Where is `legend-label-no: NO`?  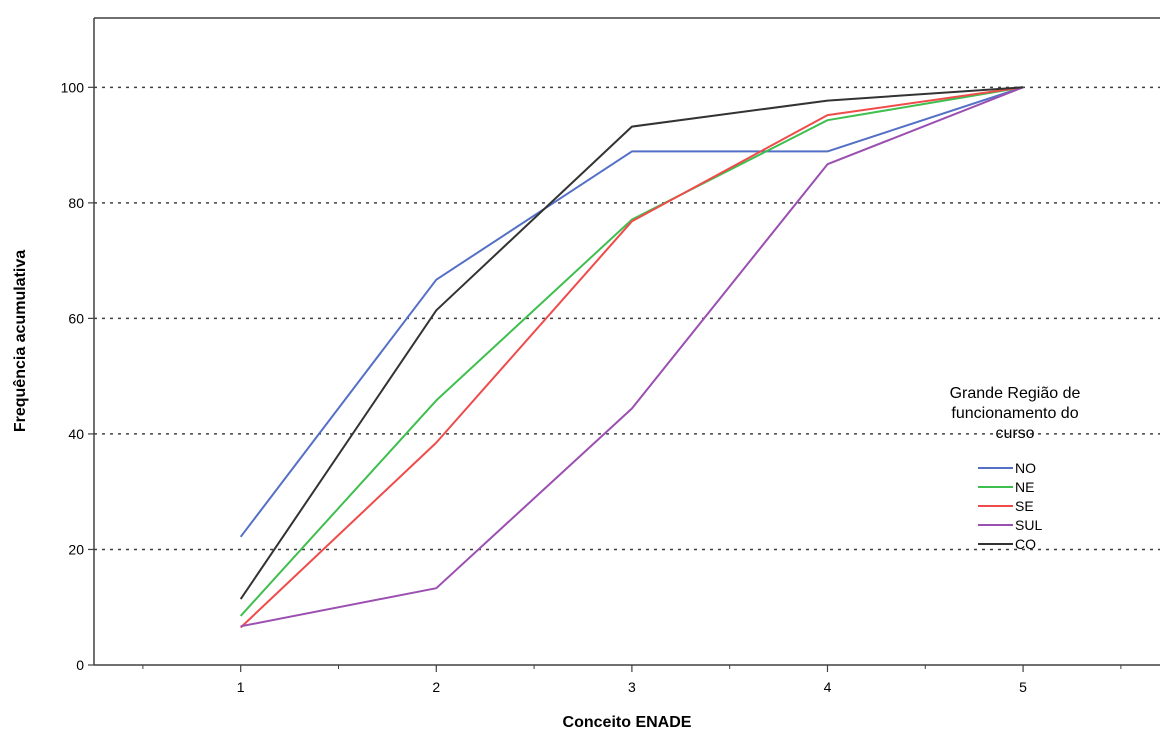
legend-label-no: NO is located at coordinates (1025, 468).